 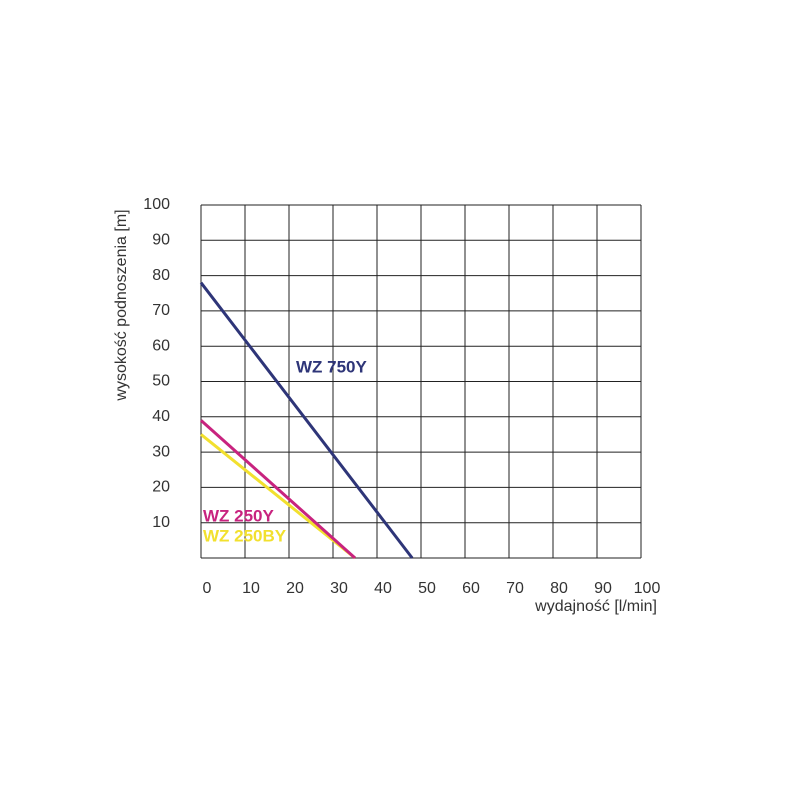 What do you see at coordinates (161, 416) in the screenshot?
I see `y-tick-label: 40` at bounding box center [161, 416].